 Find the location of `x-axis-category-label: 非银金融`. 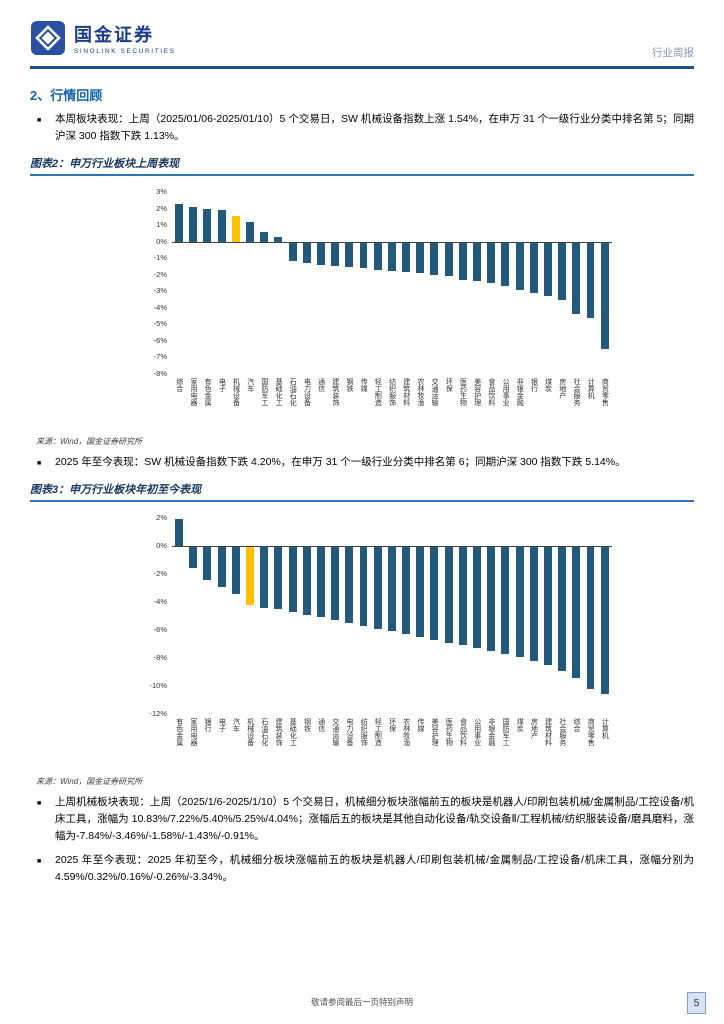

x-axis-category-label: 非银金融 is located at coordinates (520, 392).